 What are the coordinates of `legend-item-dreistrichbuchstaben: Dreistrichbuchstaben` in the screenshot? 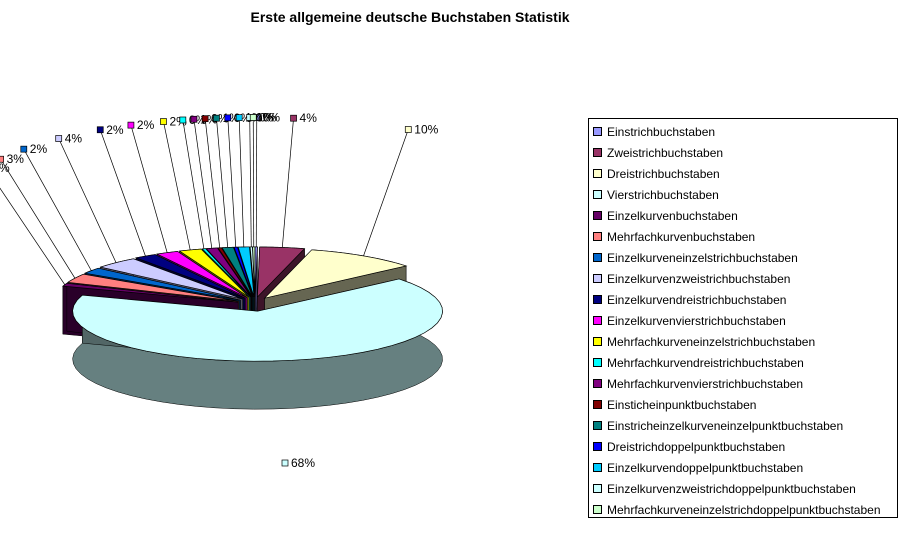 It's located at (656, 173).